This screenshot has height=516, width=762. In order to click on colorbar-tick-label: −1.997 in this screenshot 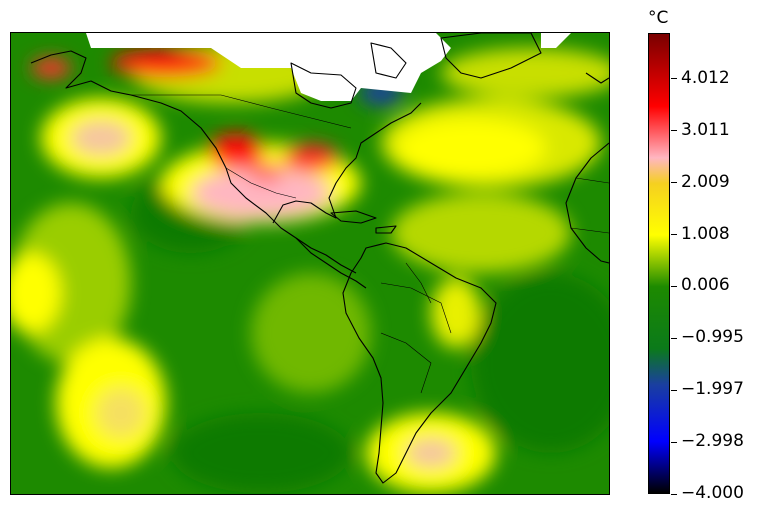, I will do `click(712, 389)`.